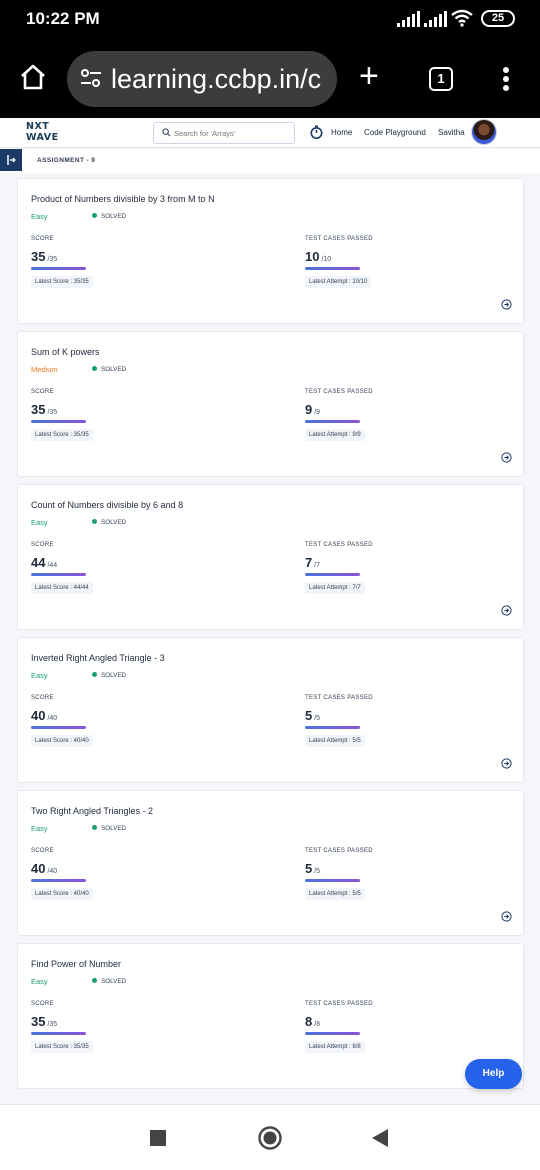 This screenshot has width=540, height=1170. Describe the element at coordinates (33, 77) in the screenshot. I see `home-icon` at that location.